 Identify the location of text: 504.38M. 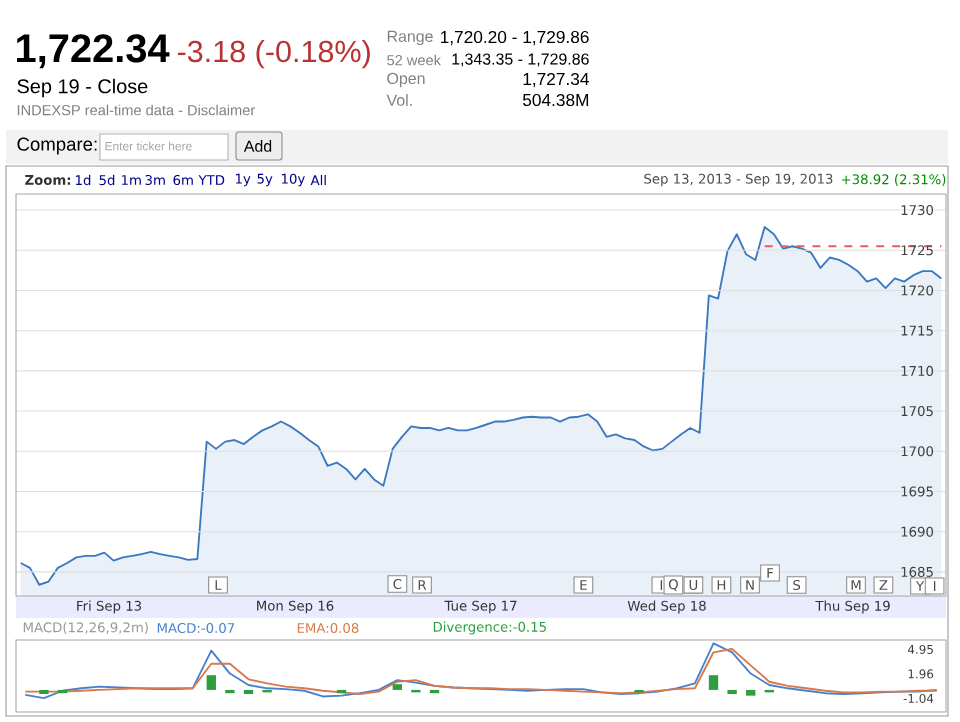
(555, 100).